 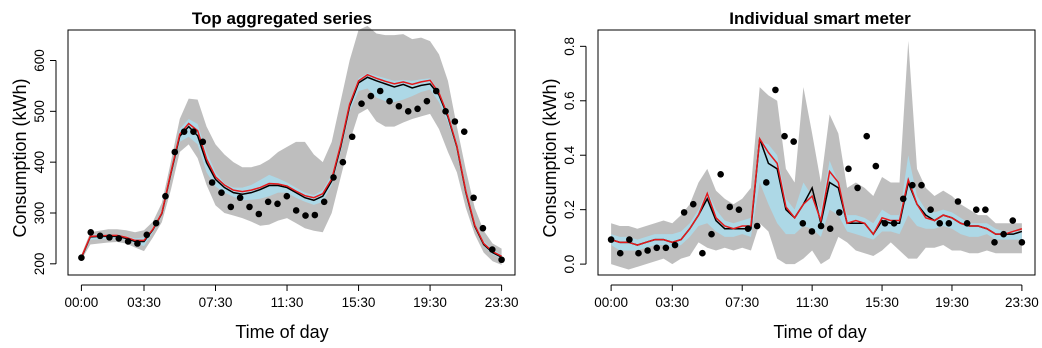 What do you see at coordinates (569, 209) in the screenshot?
I see `y-tick-label: 0.2` at bounding box center [569, 209].